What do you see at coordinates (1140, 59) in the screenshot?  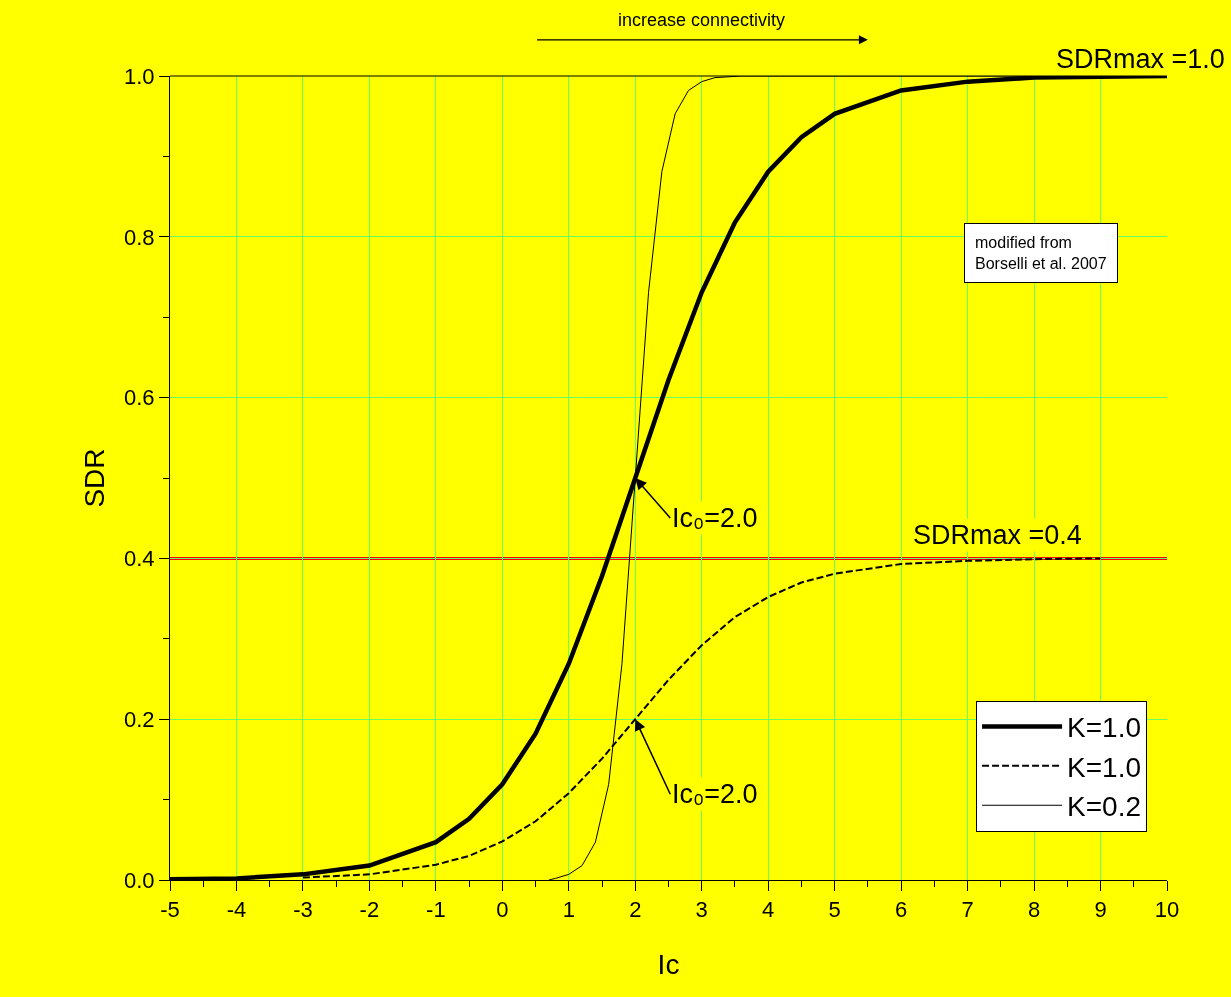 I see `text: SDRmax =1.0` at bounding box center [1140, 59].